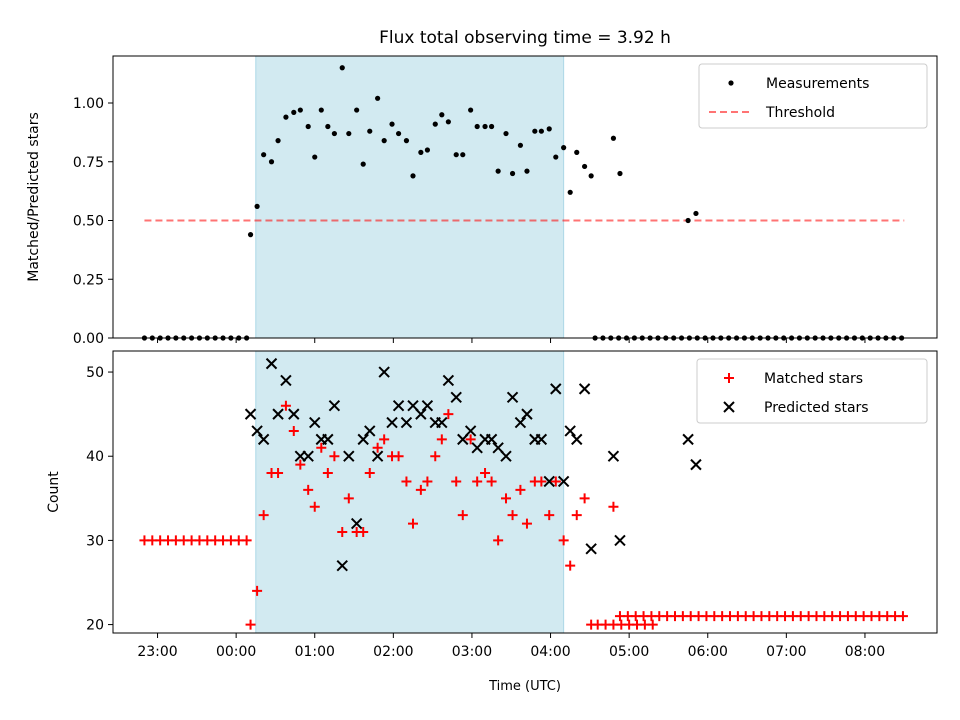 This screenshot has height=720, width=960. Describe the element at coordinates (95, 457) in the screenshot. I see `y-tick-label: 40` at that location.